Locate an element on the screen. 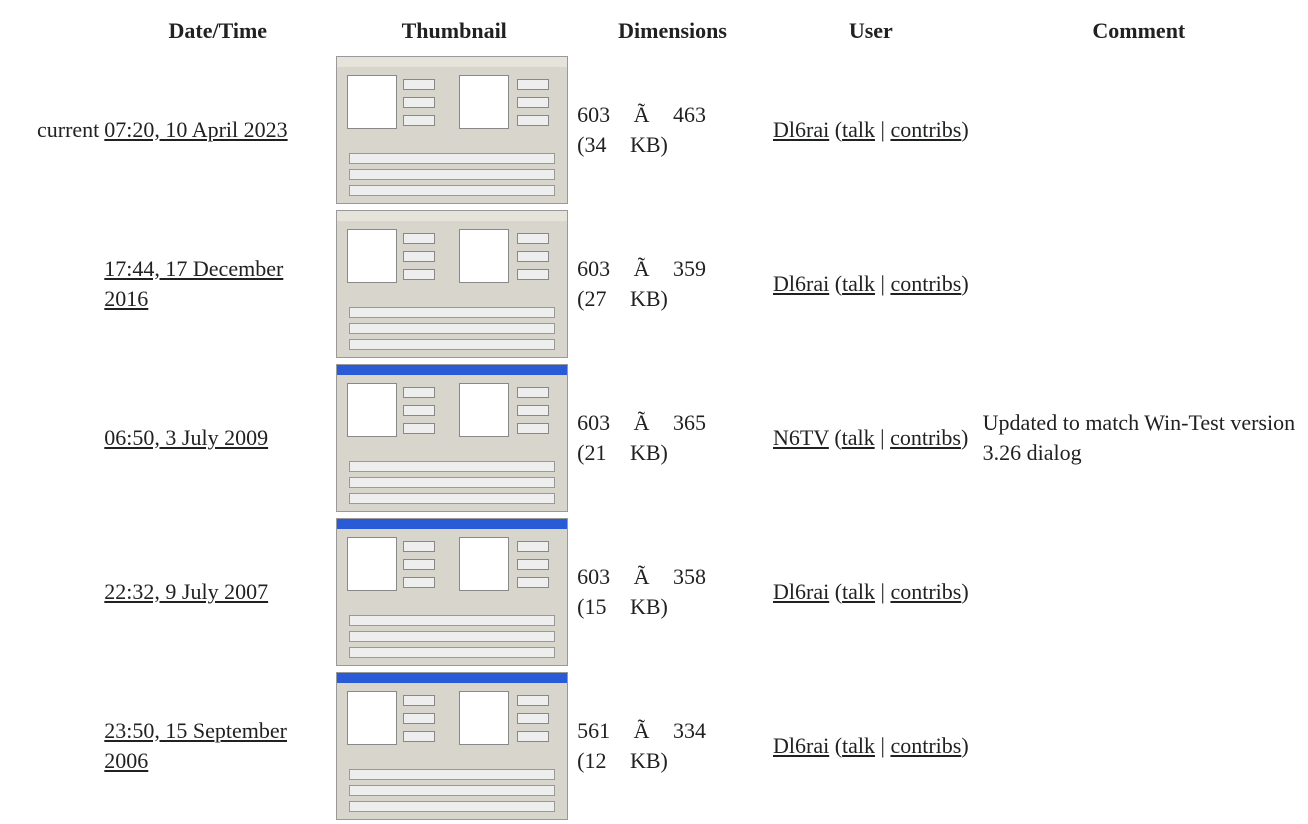 This screenshot has height=824, width=1308. dimensions-cell: 603 Ã 359 (27 KB) is located at coordinates (672, 284).